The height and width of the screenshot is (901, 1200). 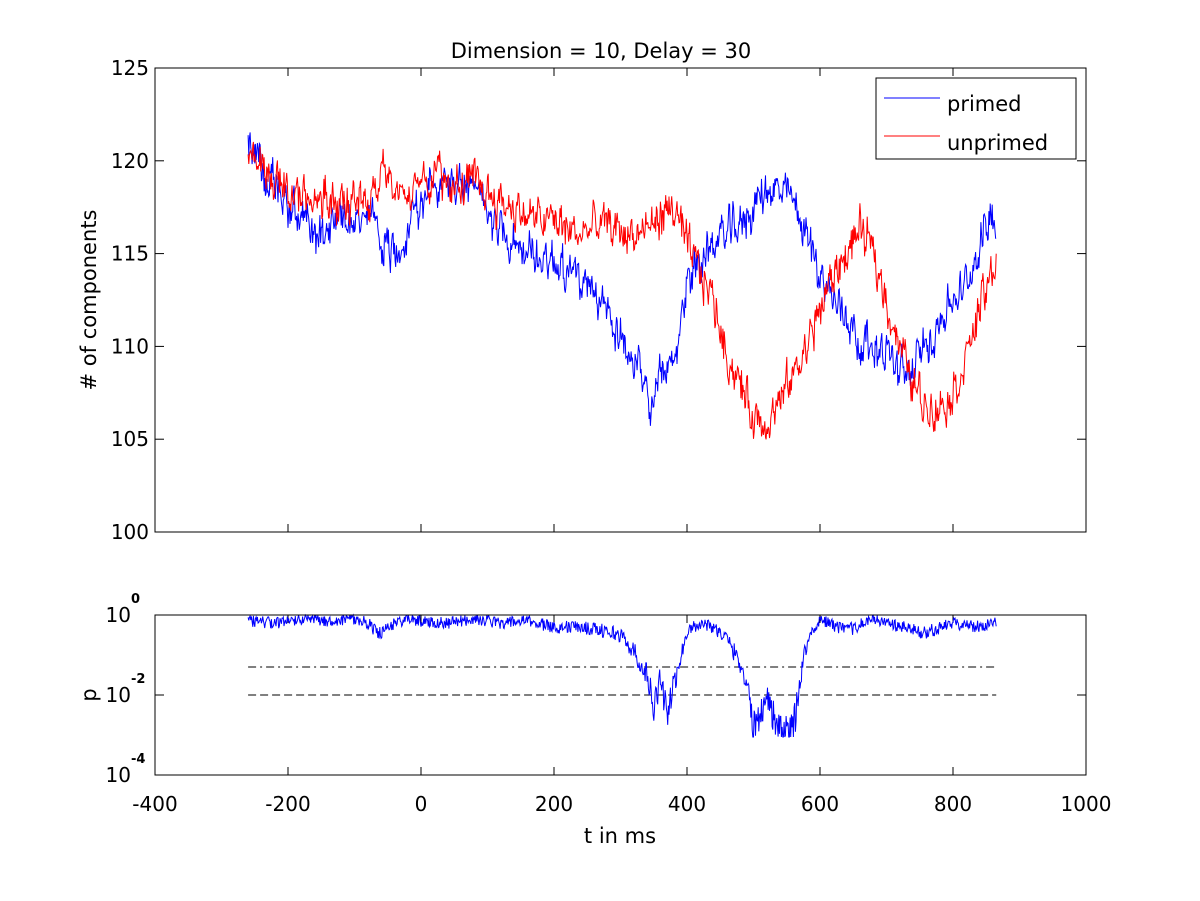 What do you see at coordinates (130, 532) in the screenshot?
I see `top-y-tick-label: 100` at bounding box center [130, 532].